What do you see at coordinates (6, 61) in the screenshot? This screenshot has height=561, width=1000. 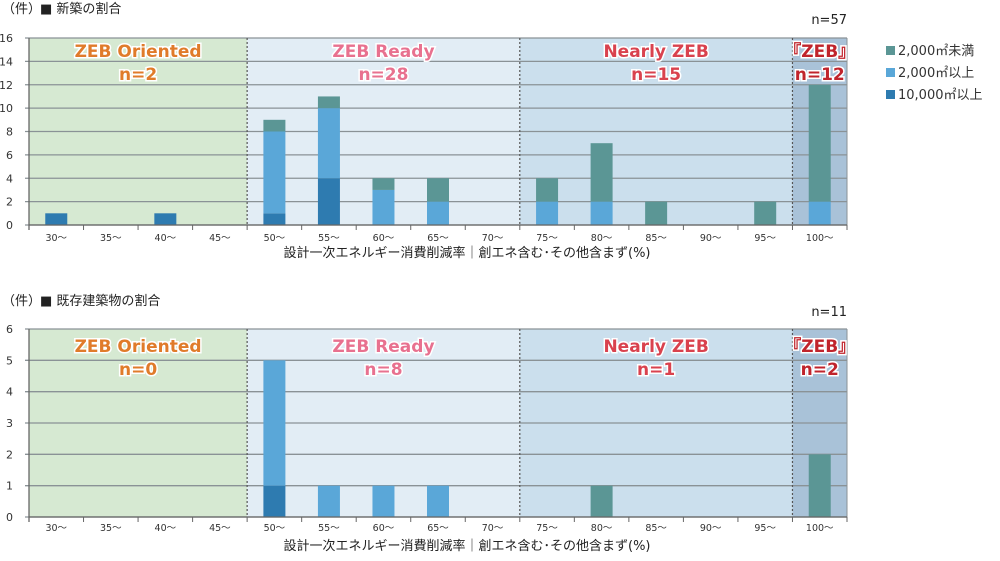 I see `y-tick-label: 14` at bounding box center [6, 61].